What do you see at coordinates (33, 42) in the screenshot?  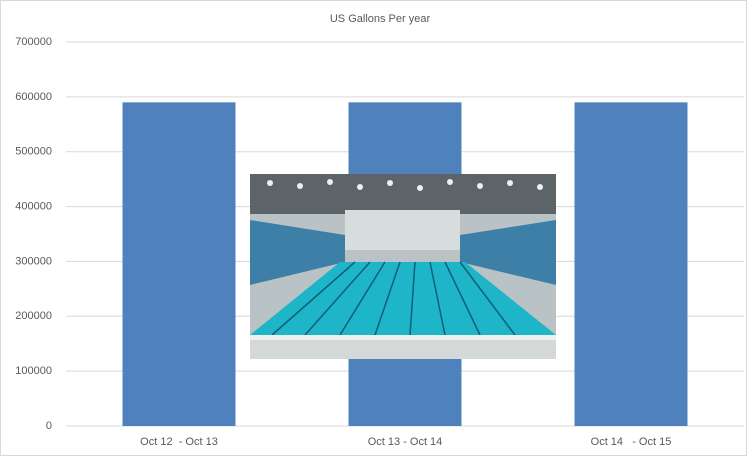 I see `y-tick-label: 700000` at bounding box center [33, 42].